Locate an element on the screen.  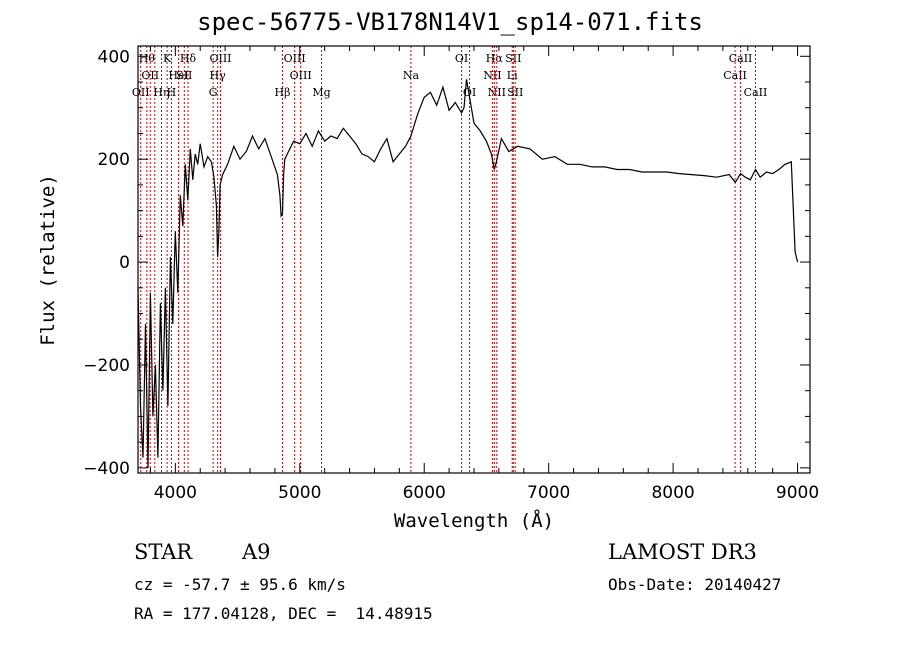
marker-label-8: SII is located at coordinates (184, 75).